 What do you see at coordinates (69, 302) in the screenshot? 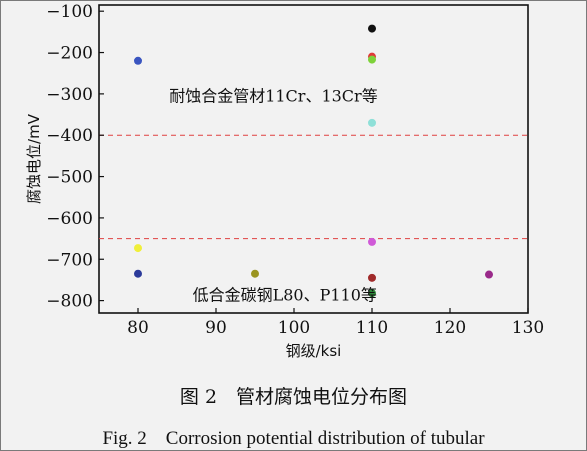
I see `y-tick-label: −800` at bounding box center [69, 302].